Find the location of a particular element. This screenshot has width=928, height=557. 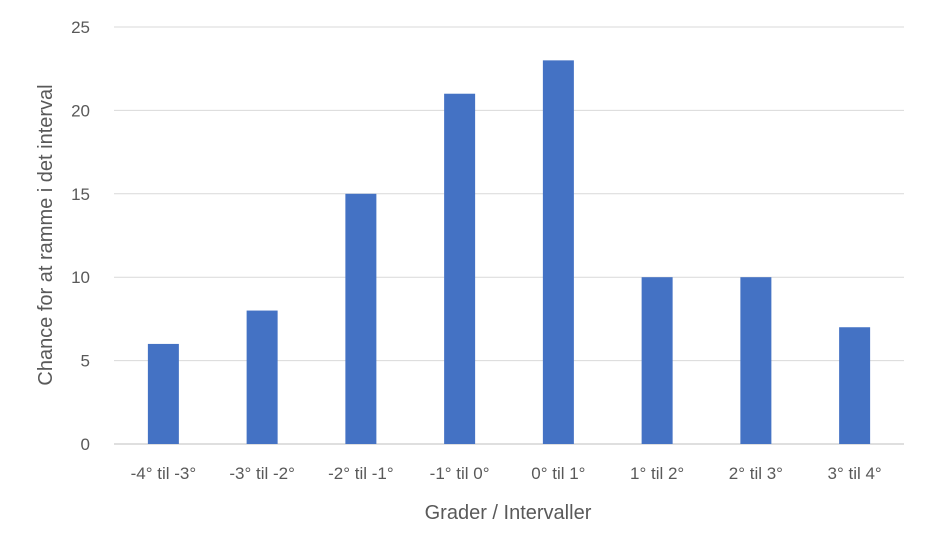

x-tick-label: 0° til 1° is located at coordinates (558, 473).